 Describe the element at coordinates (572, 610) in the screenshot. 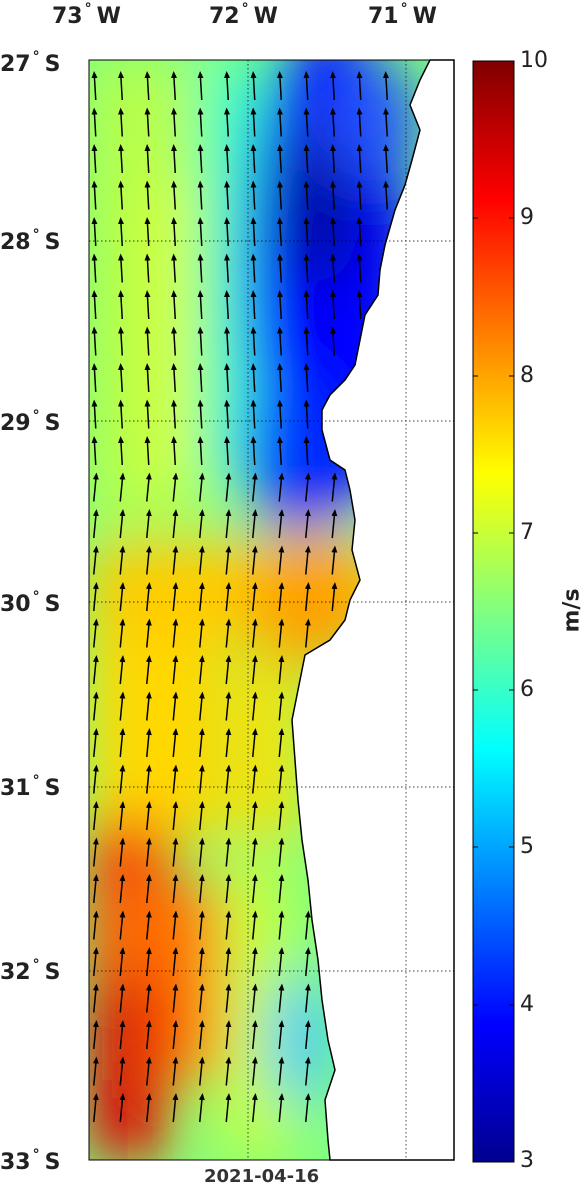

I see `colorbar-unit: m/s` at that location.